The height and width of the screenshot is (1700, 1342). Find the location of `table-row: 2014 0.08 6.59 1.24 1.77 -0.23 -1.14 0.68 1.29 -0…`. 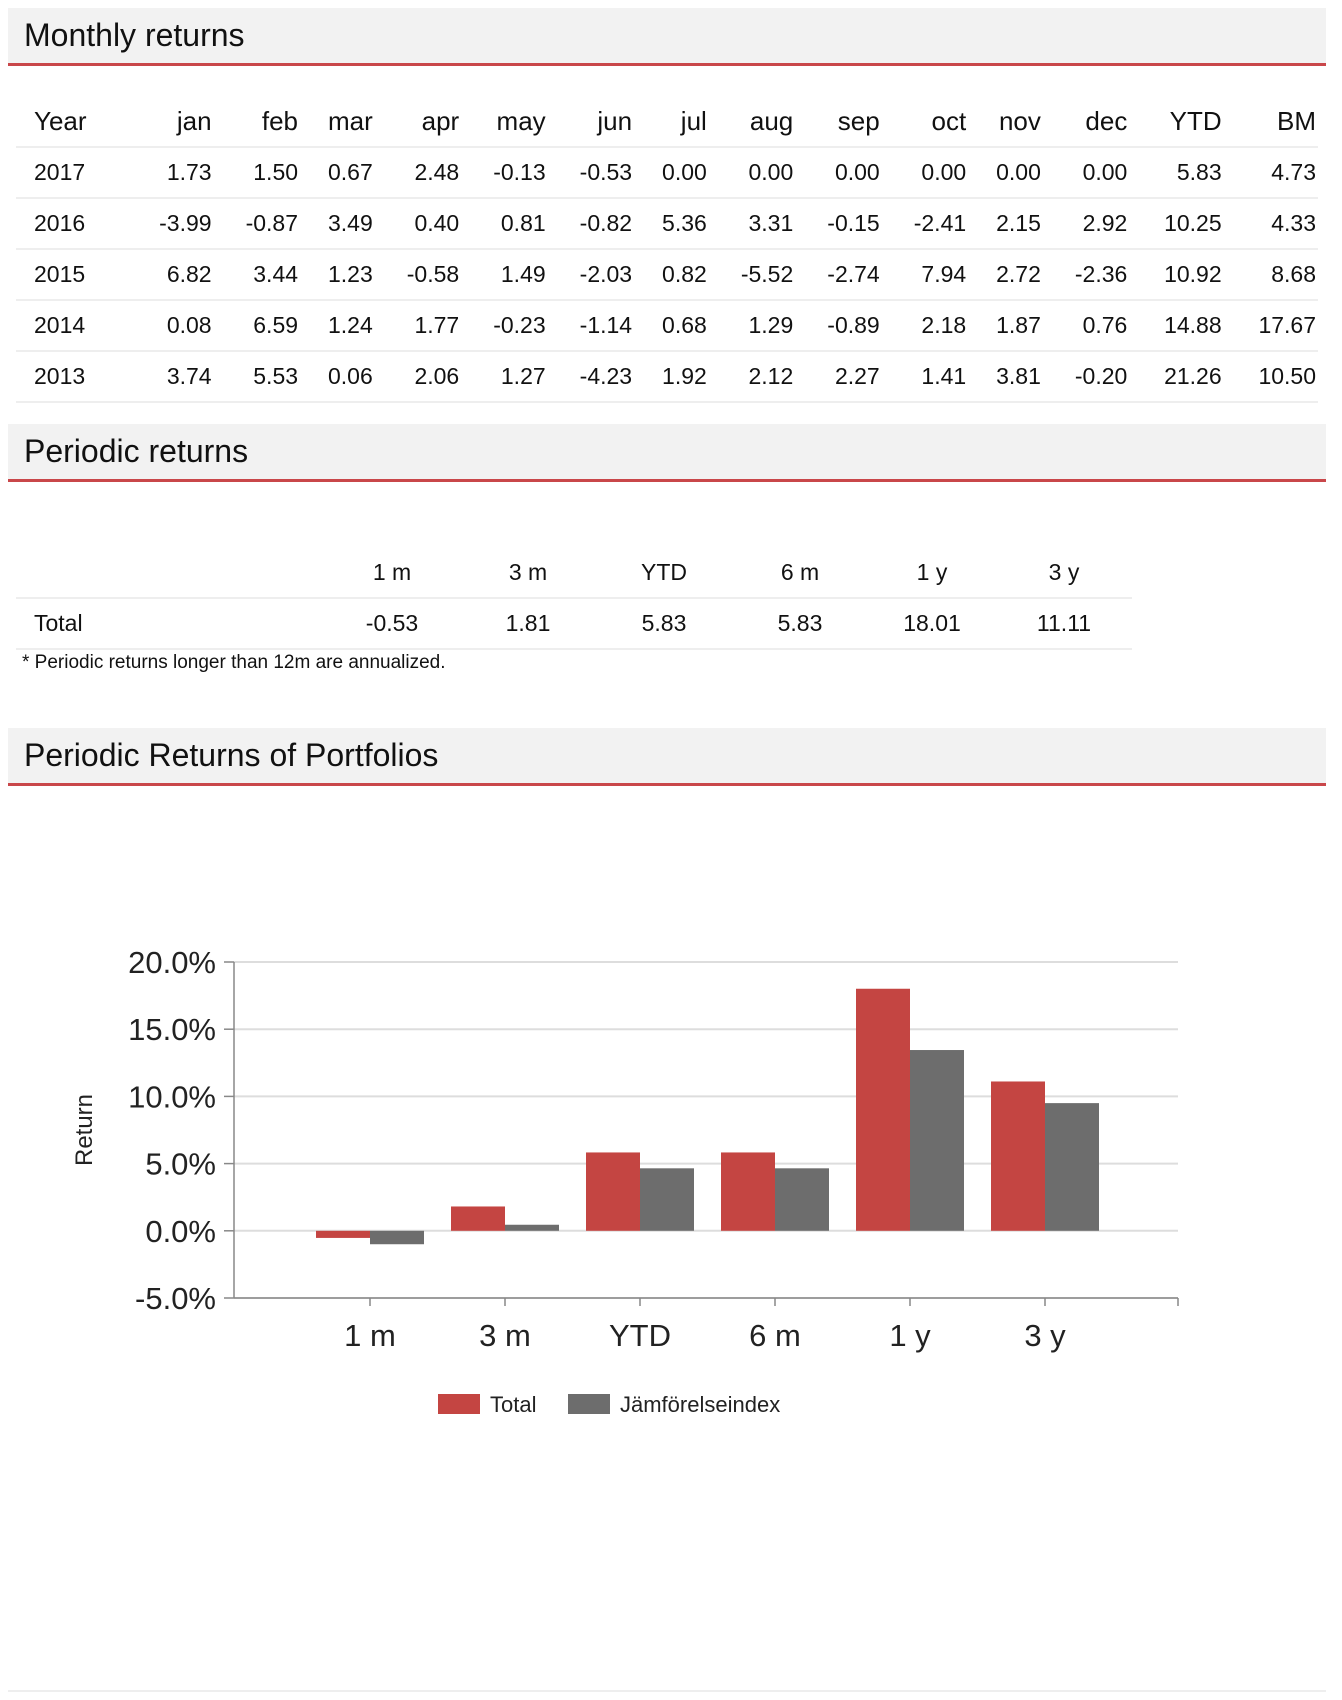

table-row: 2014 0.08 6.59 1.24 1.77 -0.23 -1.14 0.68 1.29 -0… is located at coordinates (667, 326).